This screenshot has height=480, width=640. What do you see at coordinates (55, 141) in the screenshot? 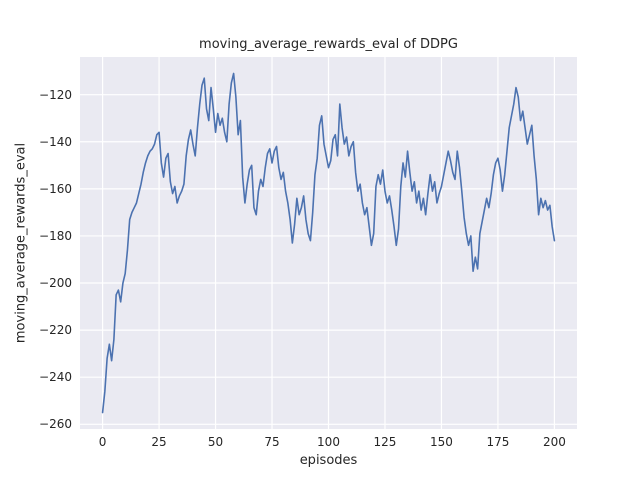
I see `y-tick-label: −140` at bounding box center [55, 141].